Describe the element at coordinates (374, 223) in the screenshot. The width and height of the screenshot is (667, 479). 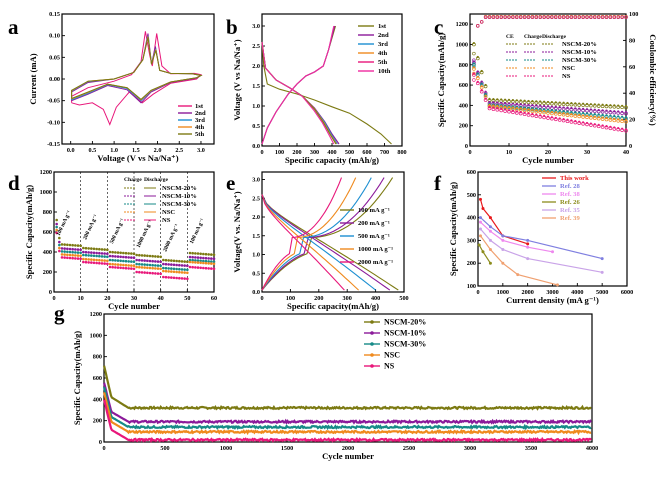
I see `legend-label: 200 mA g⁻¹` at that location.